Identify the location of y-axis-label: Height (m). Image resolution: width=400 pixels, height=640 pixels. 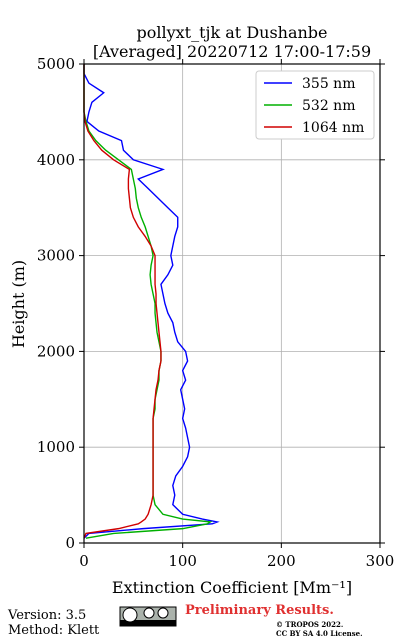
(18, 304).